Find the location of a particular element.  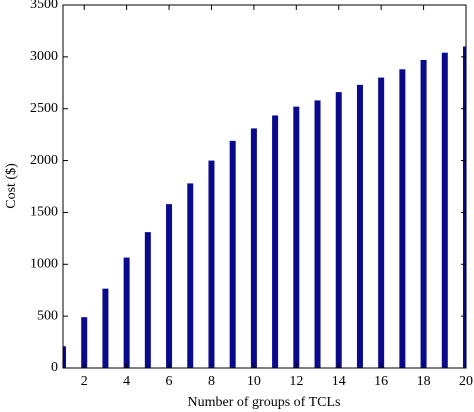

x-tick-label: 2 is located at coordinates (84, 381).